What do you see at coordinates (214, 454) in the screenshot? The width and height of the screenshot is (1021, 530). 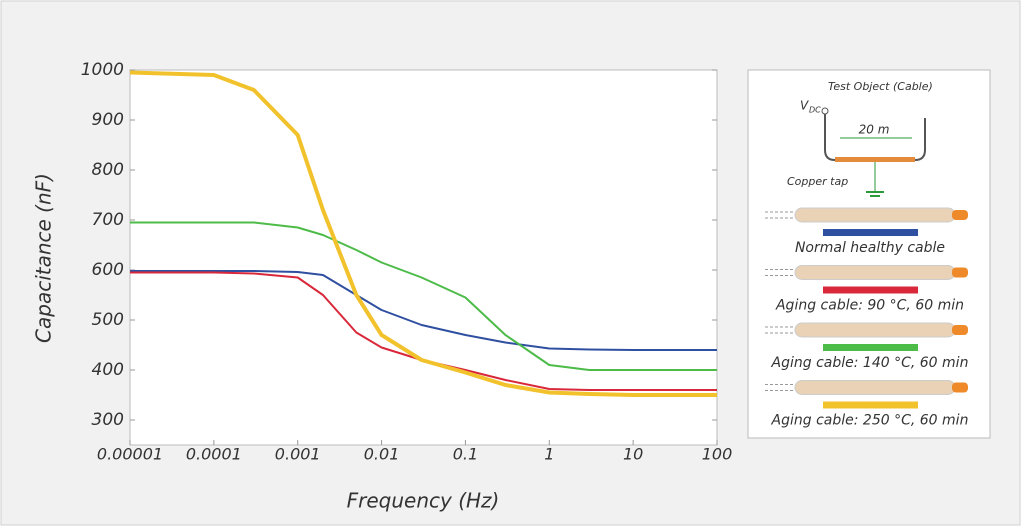 I see `x-tick-label: 0.0001` at bounding box center [214, 454].